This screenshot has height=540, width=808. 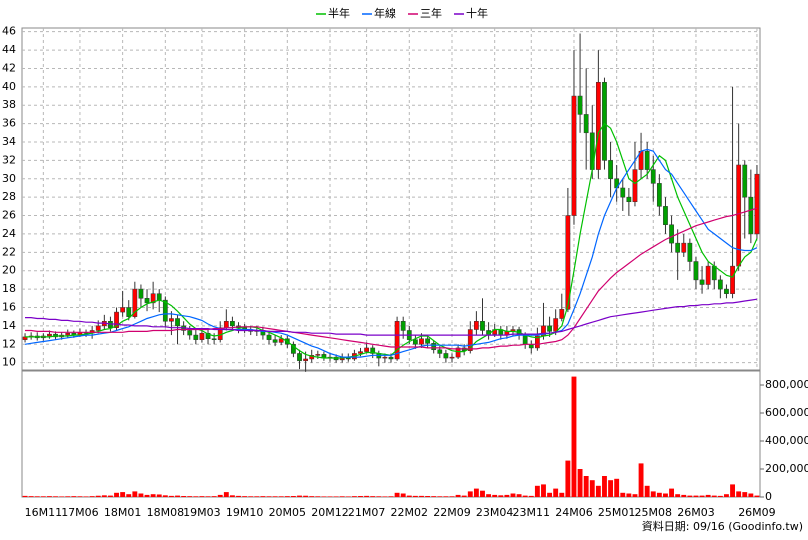 What do you see at coordinates (786, 468) in the screenshot?
I see `y2-tick-label: 200,000` at bounding box center [786, 468].